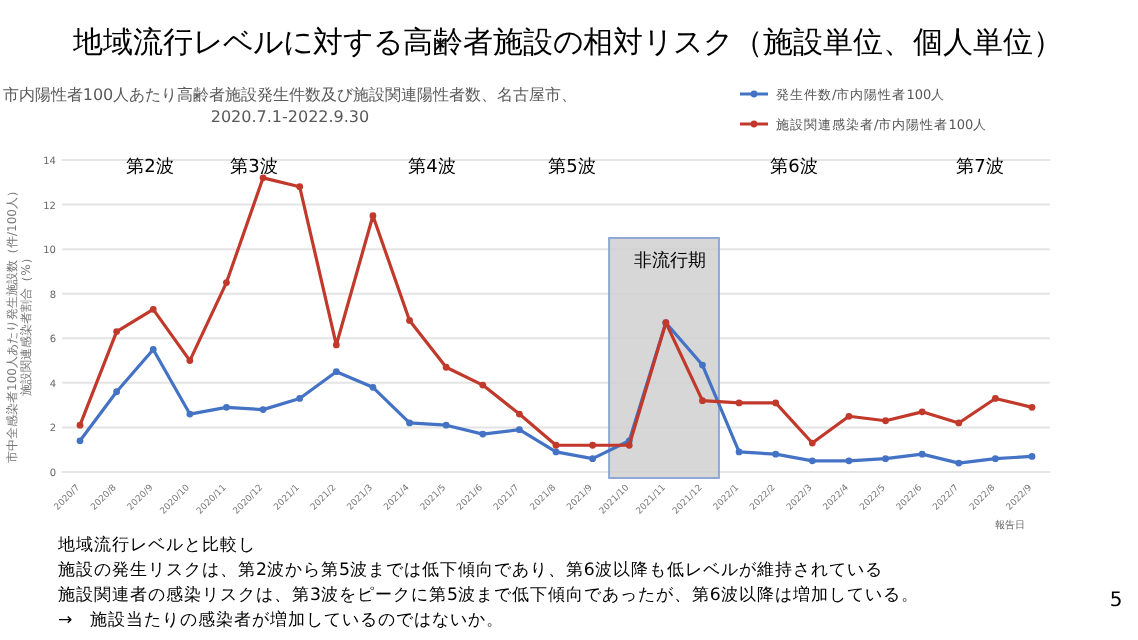  Describe the element at coordinates (254, 167) in the screenshot. I see `annotation: 第3波` at that location.